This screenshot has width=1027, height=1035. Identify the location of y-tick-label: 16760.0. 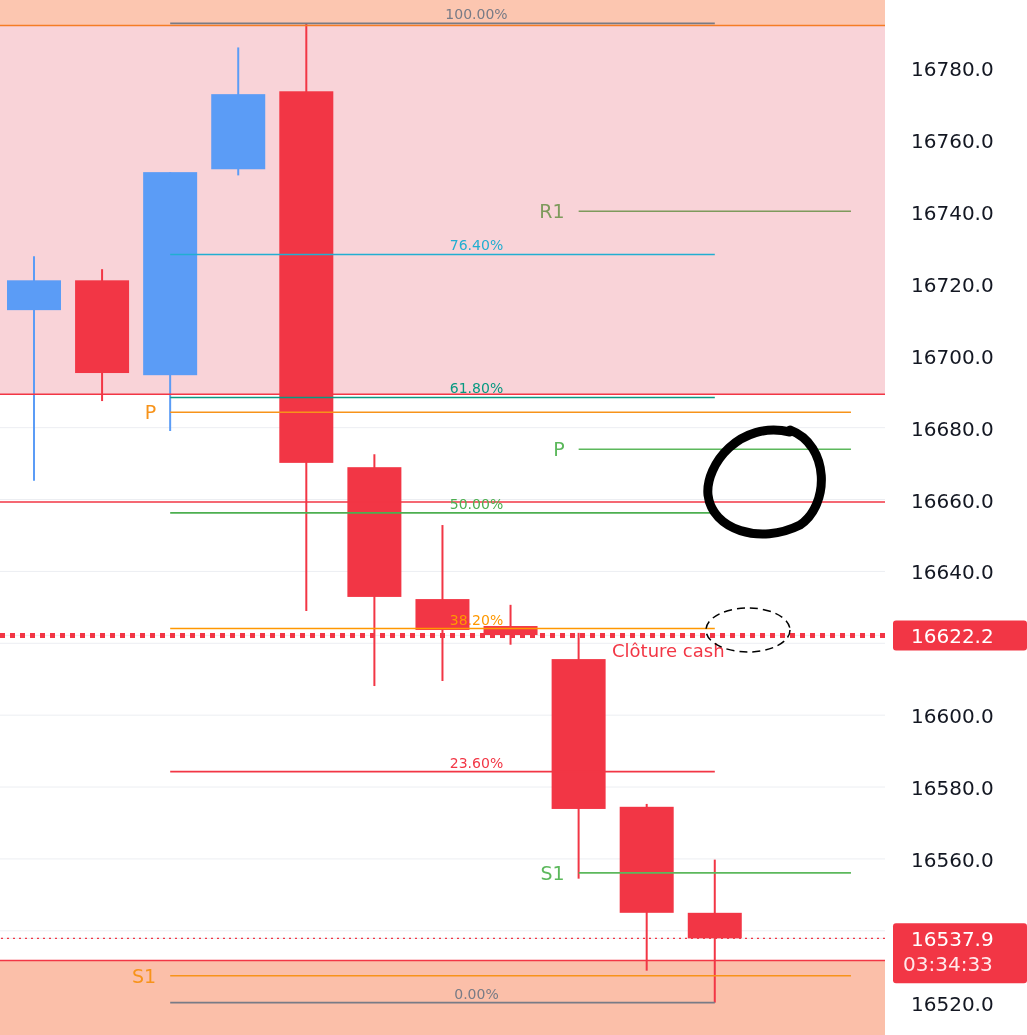
(952, 141).